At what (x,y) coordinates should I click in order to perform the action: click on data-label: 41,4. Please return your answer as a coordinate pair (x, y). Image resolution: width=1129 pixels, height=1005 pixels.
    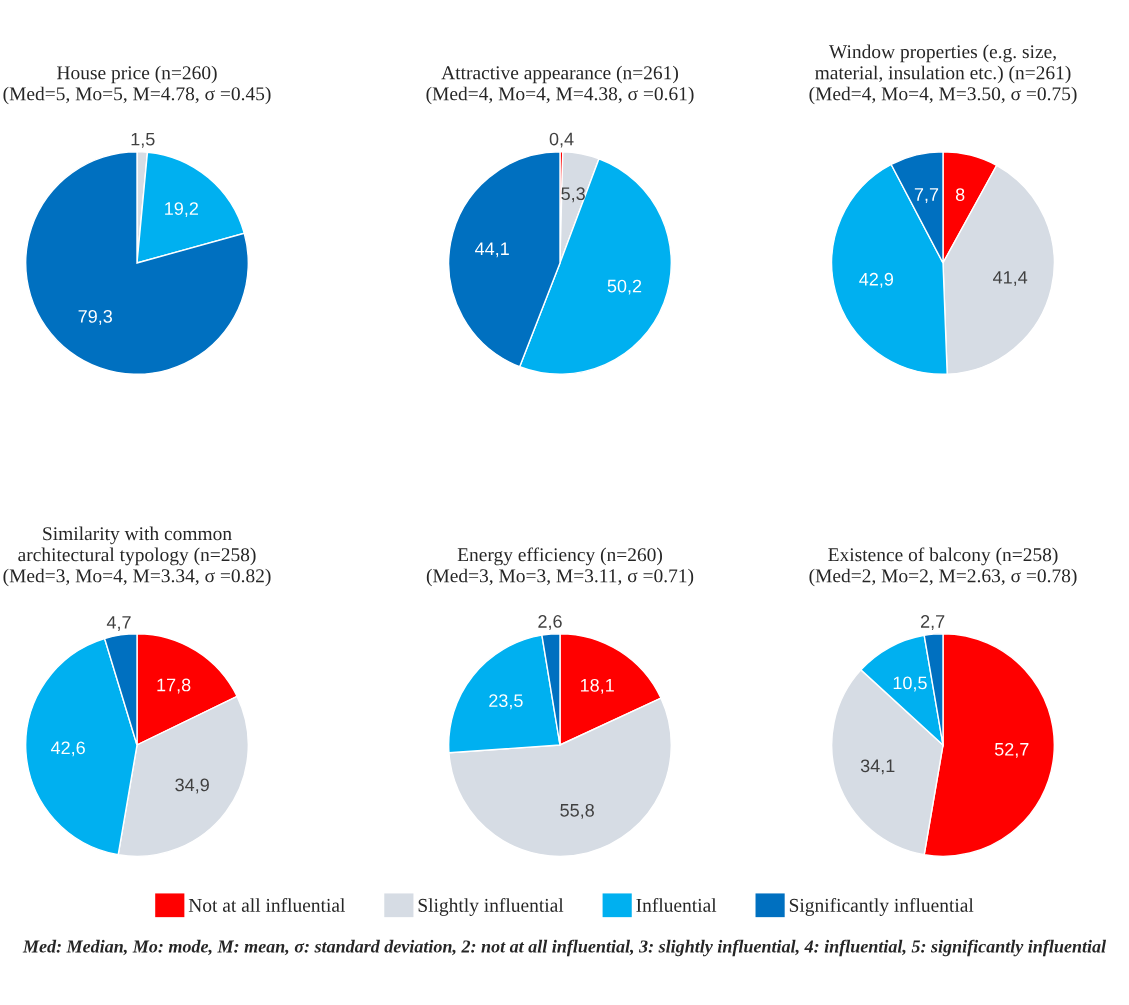
    Looking at the image, I should click on (1010, 278).